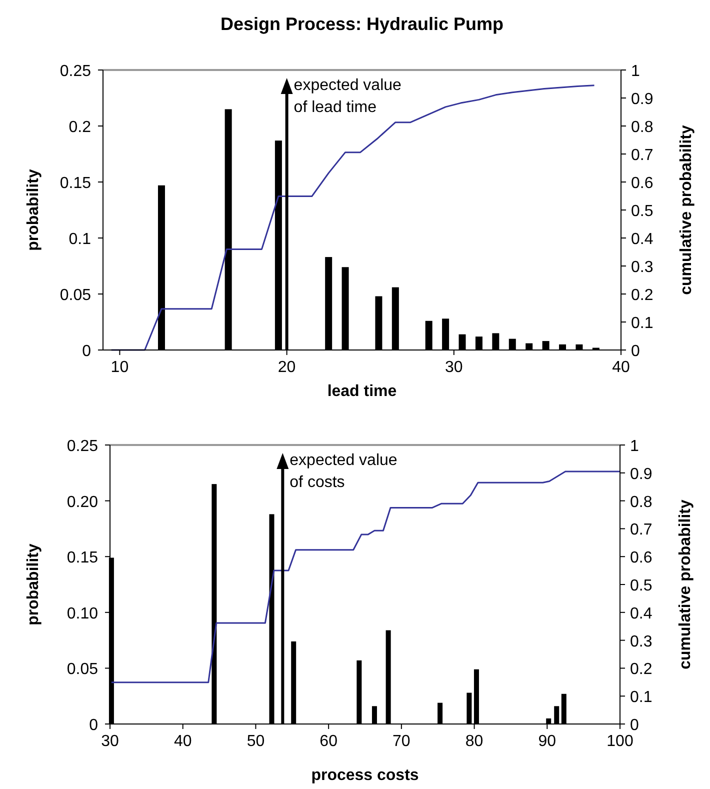 The width and height of the screenshot is (710, 789). Describe the element at coordinates (362, 24) in the screenshot. I see `chart-title: Design Process: Hydraulic Pump` at that location.